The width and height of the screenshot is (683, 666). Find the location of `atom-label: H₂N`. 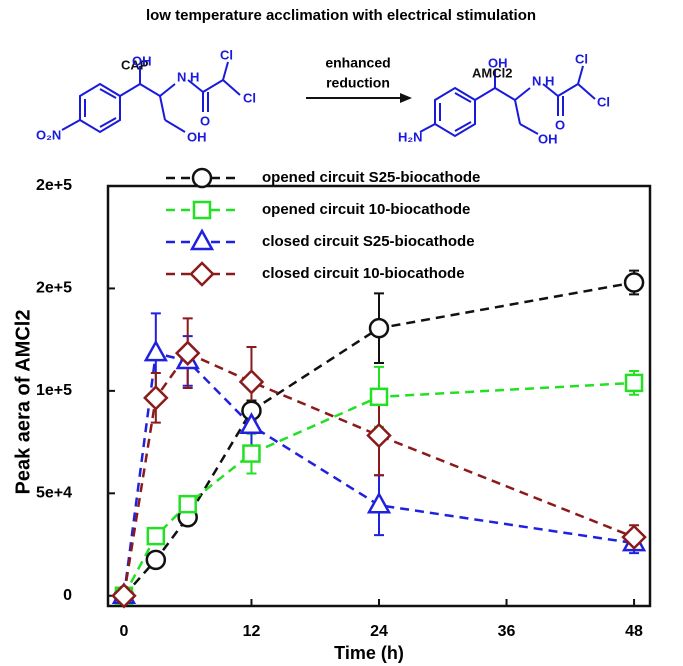

atom-label: H₂N is located at coordinates (410, 136).